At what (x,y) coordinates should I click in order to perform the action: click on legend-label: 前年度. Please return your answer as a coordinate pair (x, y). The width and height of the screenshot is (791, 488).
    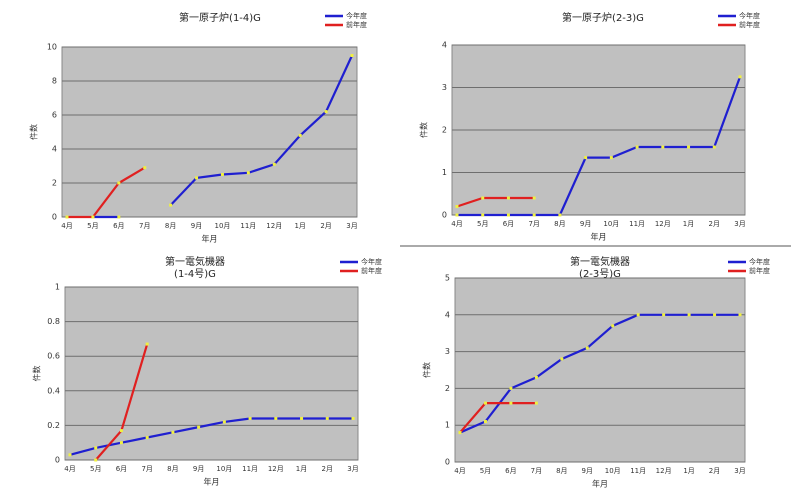
    Looking at the image, I should click on (759, 270).